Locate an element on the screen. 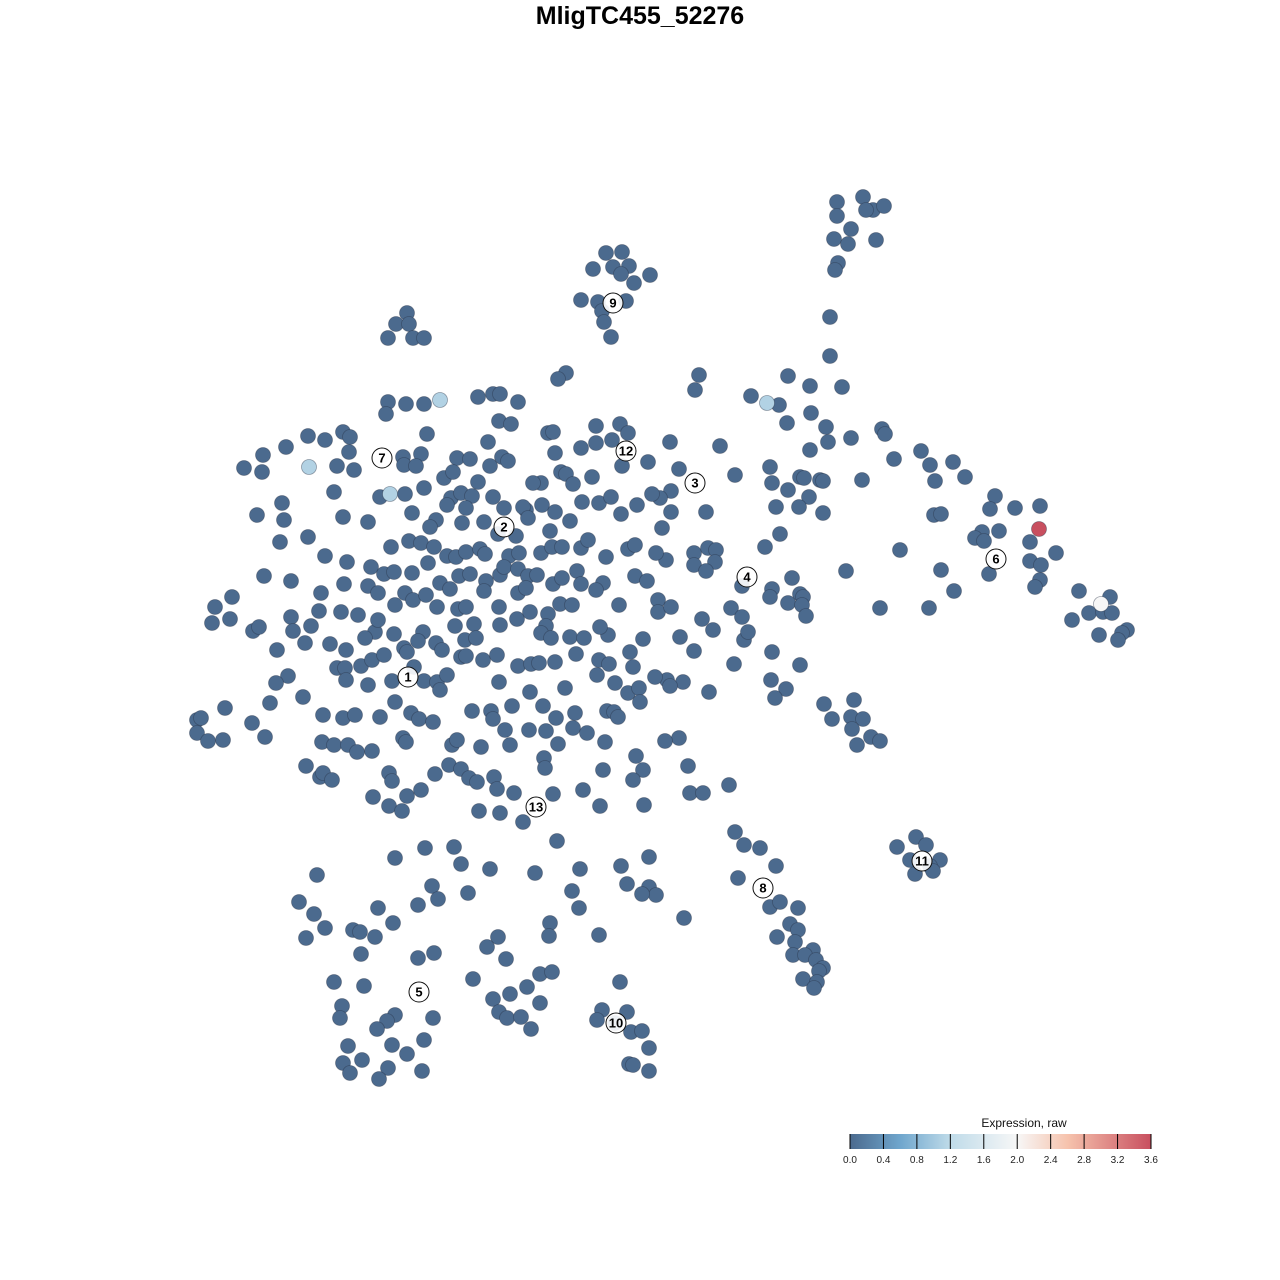 The height and width of the screenshot is (1280, 1280). data-point-expressed is located at coordinates (390, 494).